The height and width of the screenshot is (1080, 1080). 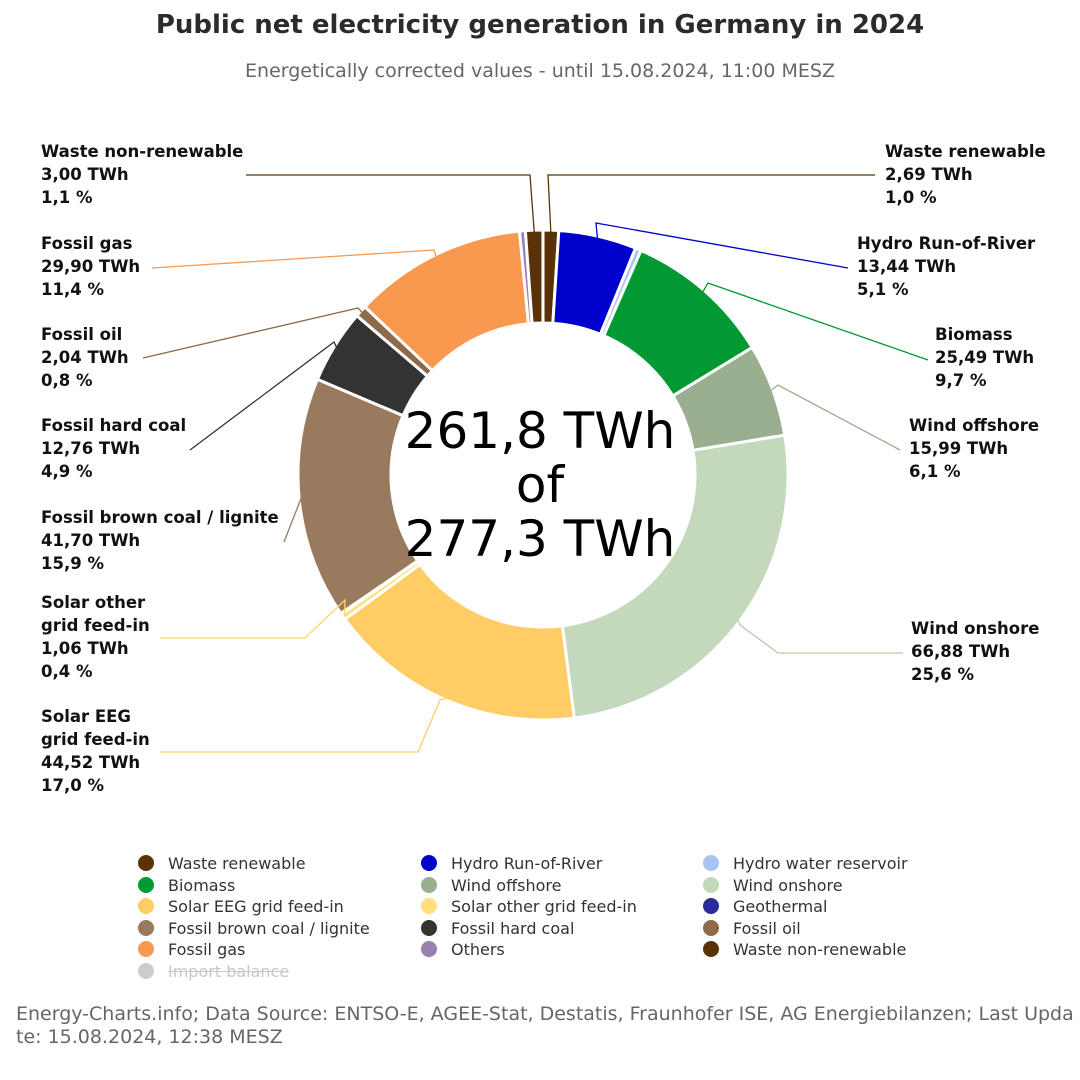 What do you see at coordinates (294, 259) in the screenshot?
I see `leader-line-gas` at bounding box center [294, 259].